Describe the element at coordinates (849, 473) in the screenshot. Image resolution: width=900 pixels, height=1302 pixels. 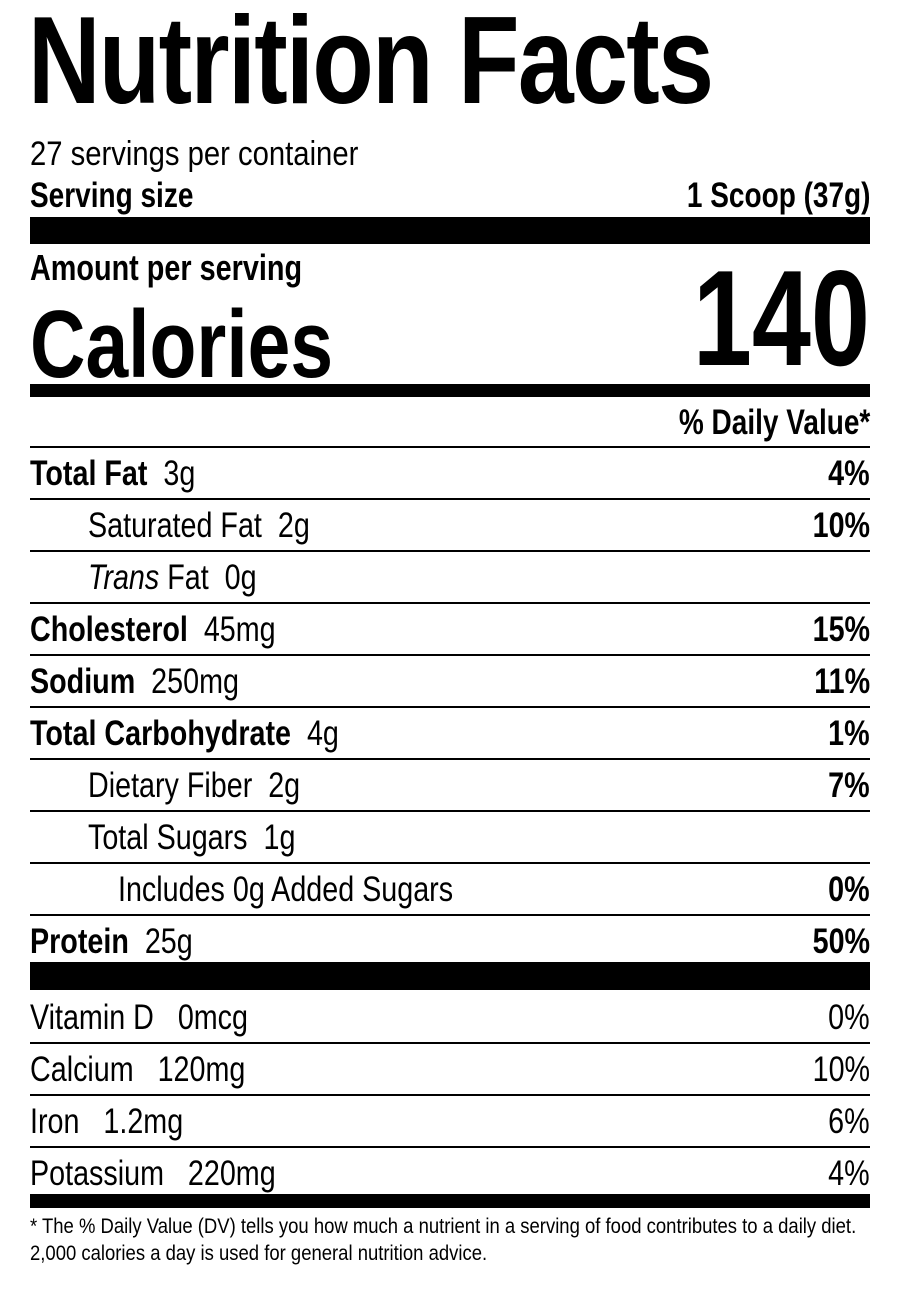
I see `nutrient-daily-value: 4%` at that location.